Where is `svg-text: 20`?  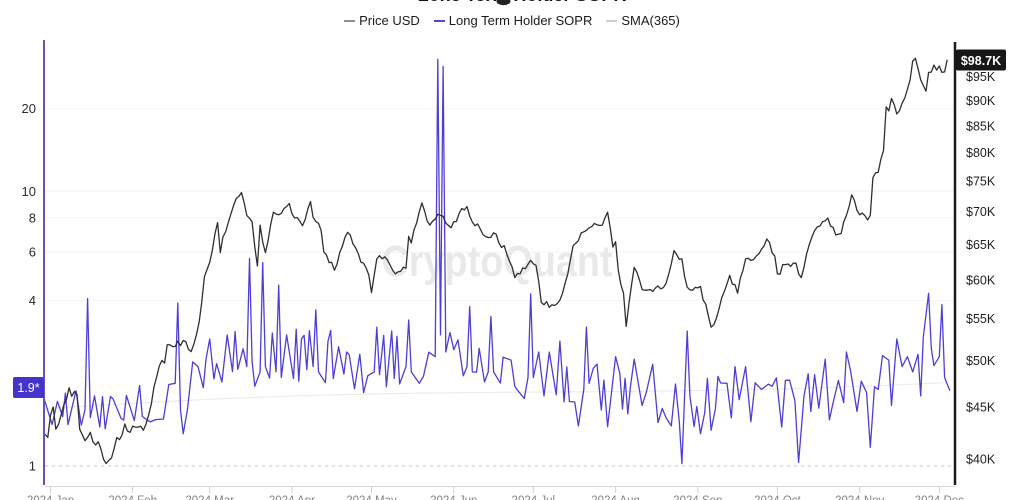 svg-text: 20 is located at coordinates (29, 108).